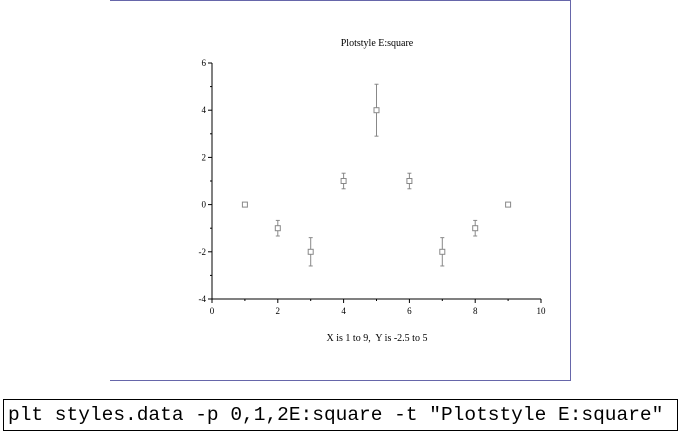 The image size is (683, 444). What do you see at coordinates (343, 311) in the screenshot?
I see `x-tick-label: 4` at bounding box center [343, 311].